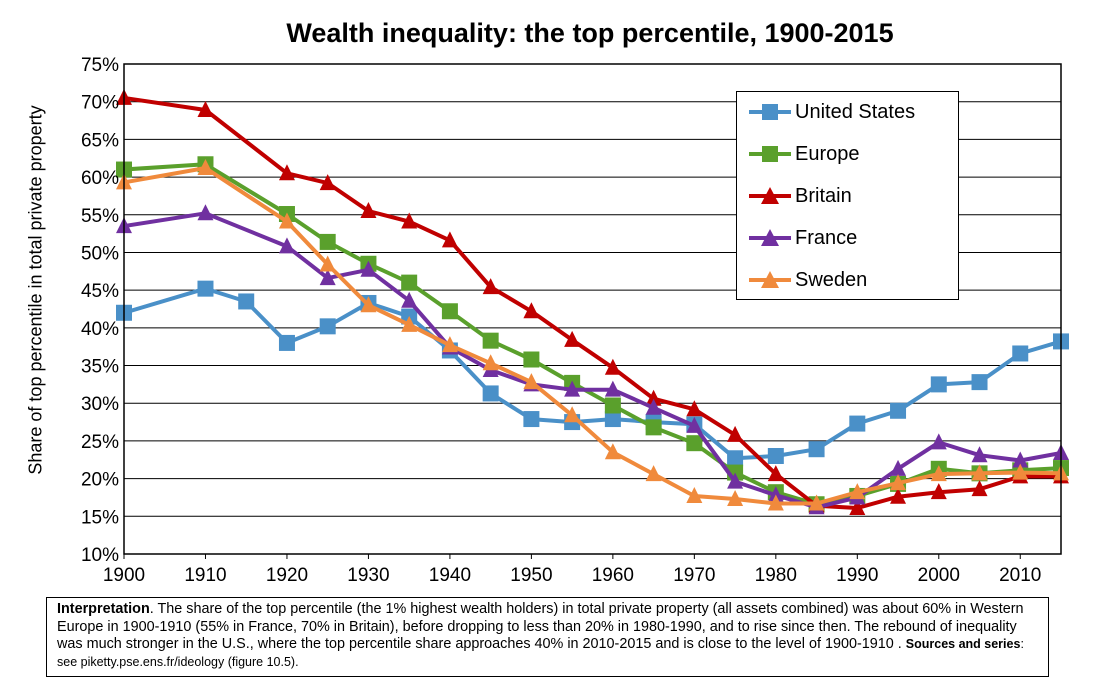 This screenshot has height=697, width=1112. I want to click on y-tick-label: 10%, so click(100, 555).